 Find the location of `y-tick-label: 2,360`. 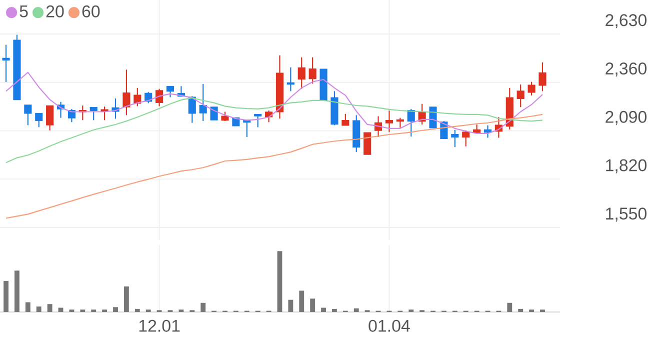

y-tick-label: 2,360 is located at coordinates (626, 69).